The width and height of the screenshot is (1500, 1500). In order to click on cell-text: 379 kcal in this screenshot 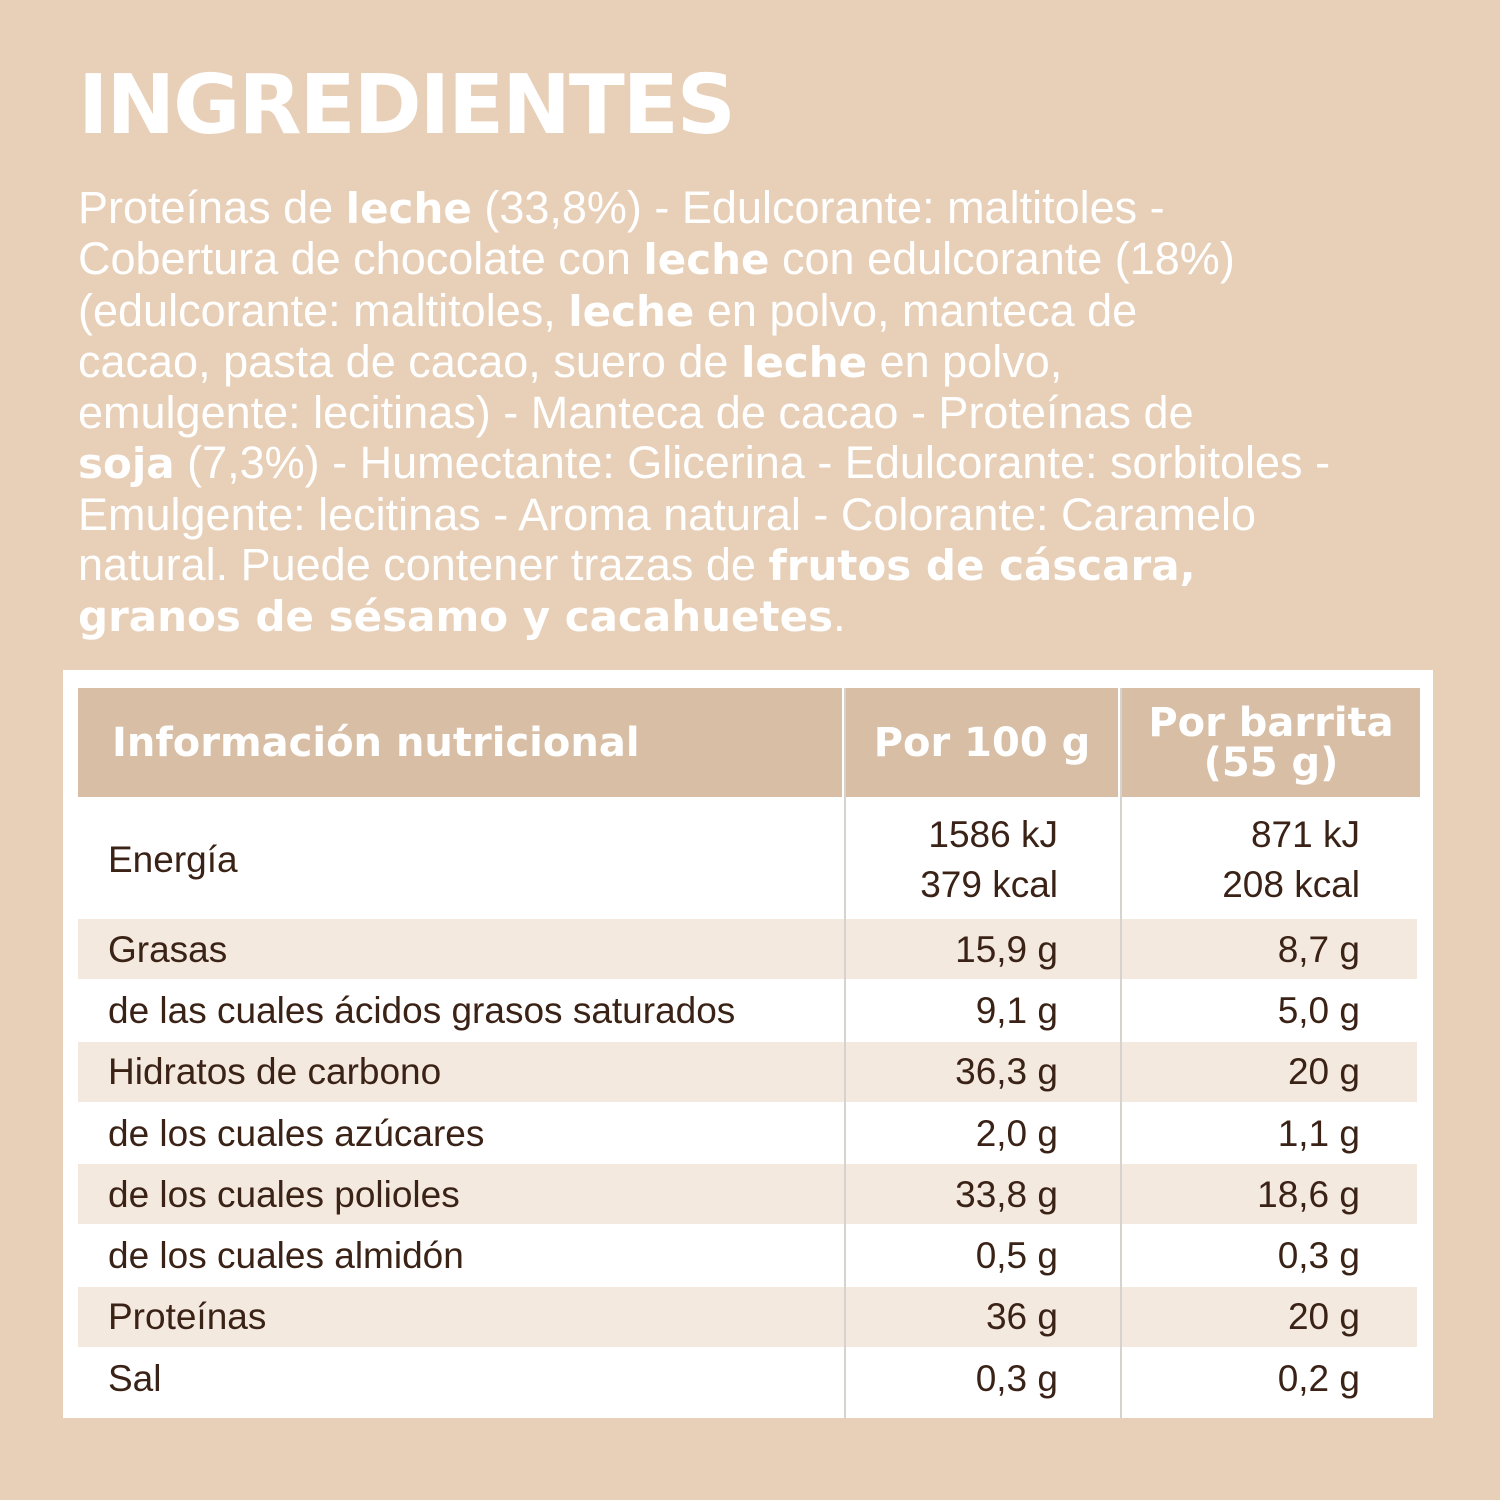, I will do `click(989, 884)`.